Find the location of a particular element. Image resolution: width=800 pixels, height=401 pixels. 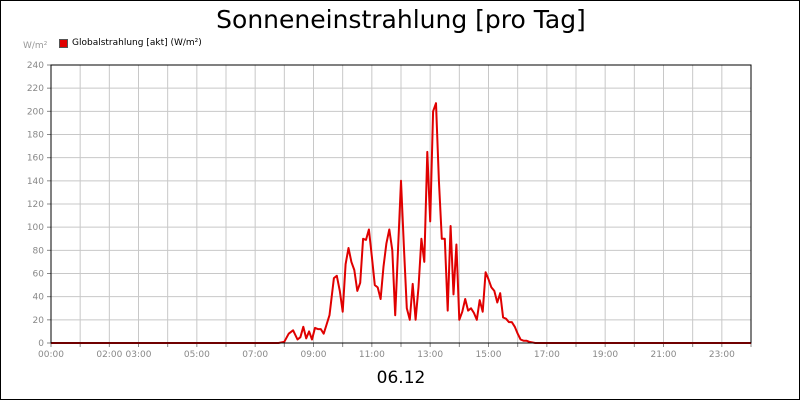

legend-swatch is located at coordinates (63, 43).